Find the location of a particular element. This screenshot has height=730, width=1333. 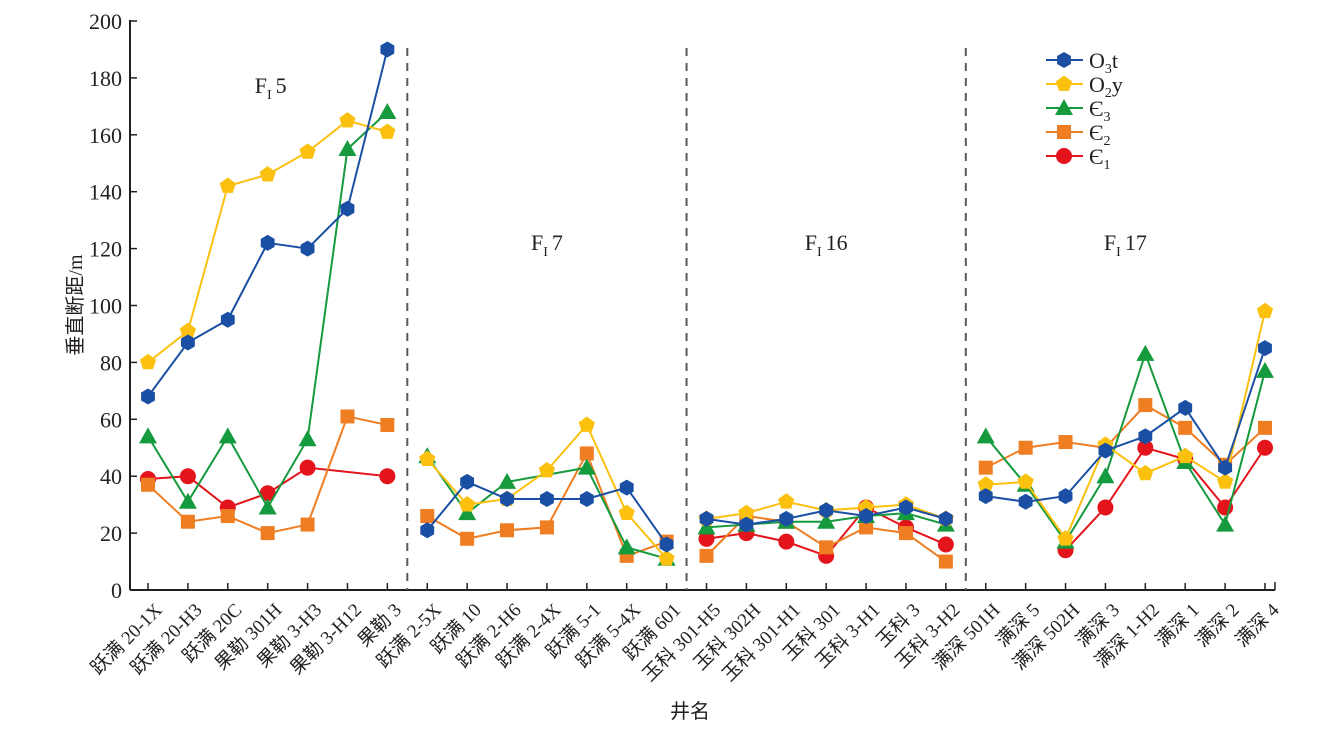

legend-label: Є2 is located at coordinates (1100, 134).